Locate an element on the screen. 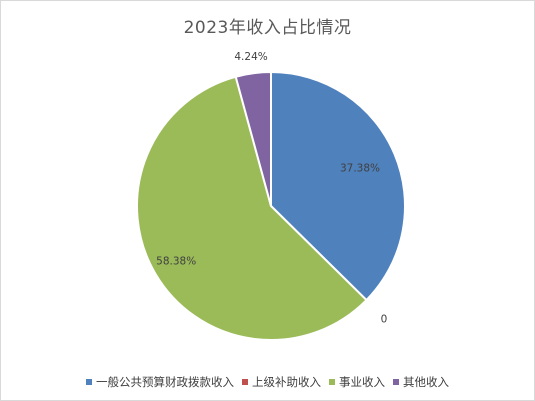  data-label-4: 4.24% is located at coordinates (250, 57).